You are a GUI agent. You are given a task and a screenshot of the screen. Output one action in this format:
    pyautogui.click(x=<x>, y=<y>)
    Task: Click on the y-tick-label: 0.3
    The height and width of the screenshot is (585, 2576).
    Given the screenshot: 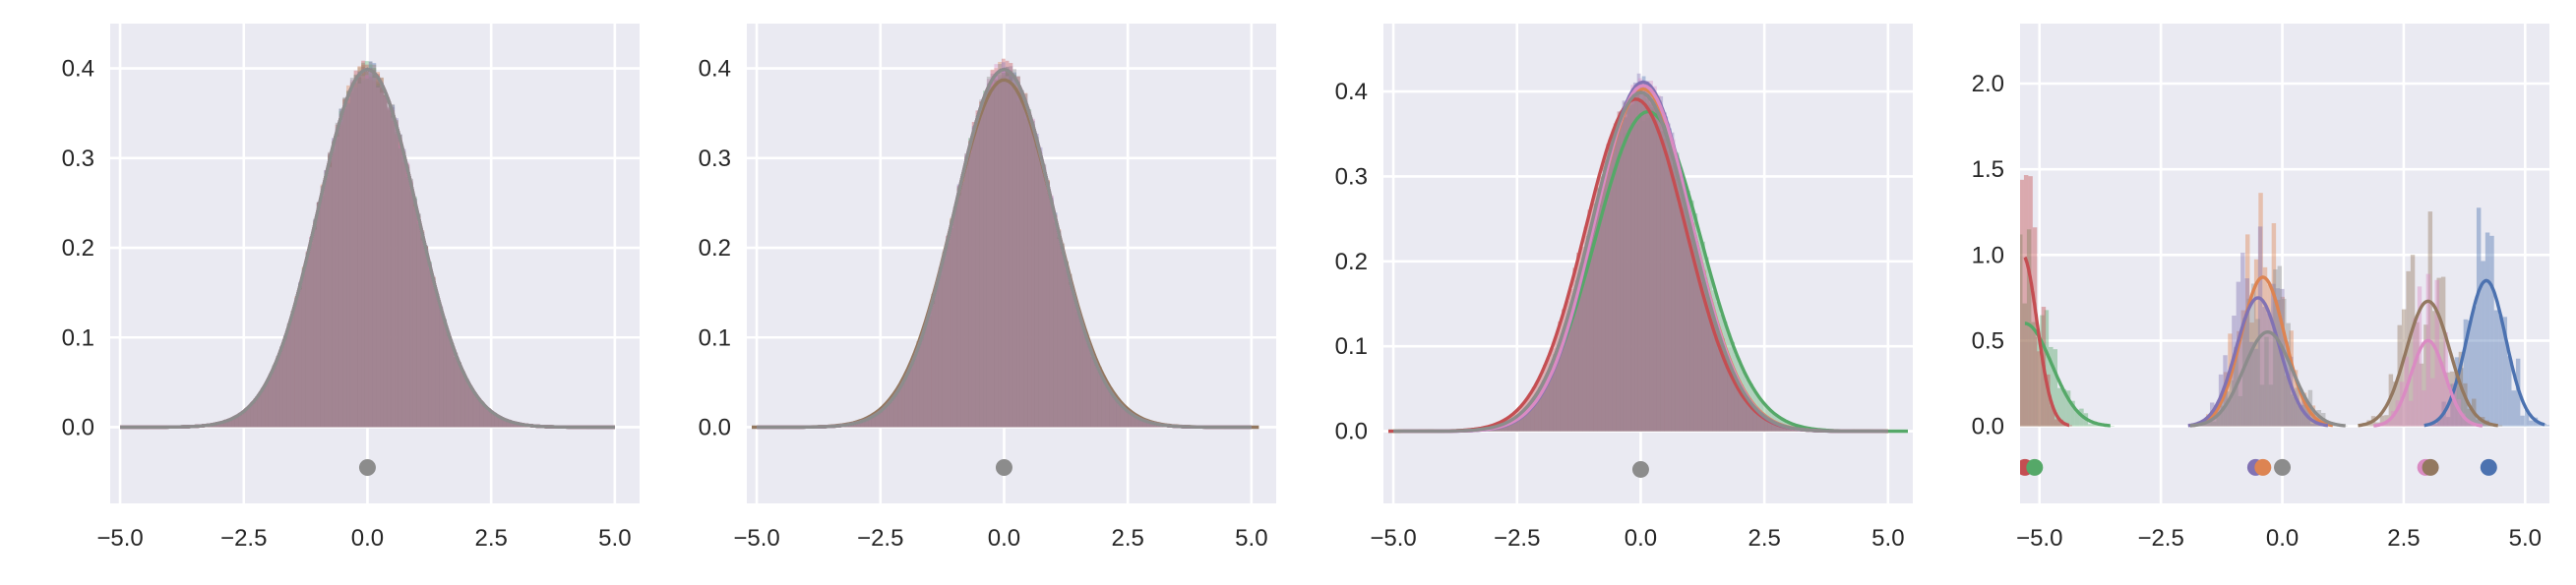 What is the action you would take?
    pyautogui.click(x=715, y=159)
    